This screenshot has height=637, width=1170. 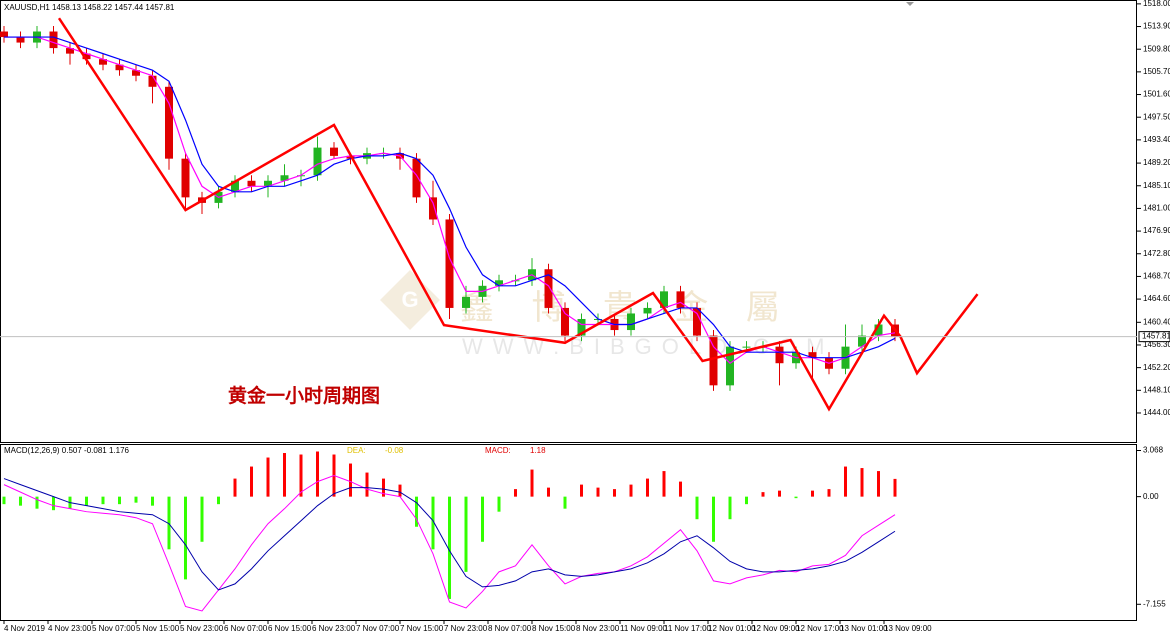 What do you see at coordinates (776, 628) in the screenshot?
I see `x-tick-label: 12 Nov 09:00` at bounding box center [776, 628].